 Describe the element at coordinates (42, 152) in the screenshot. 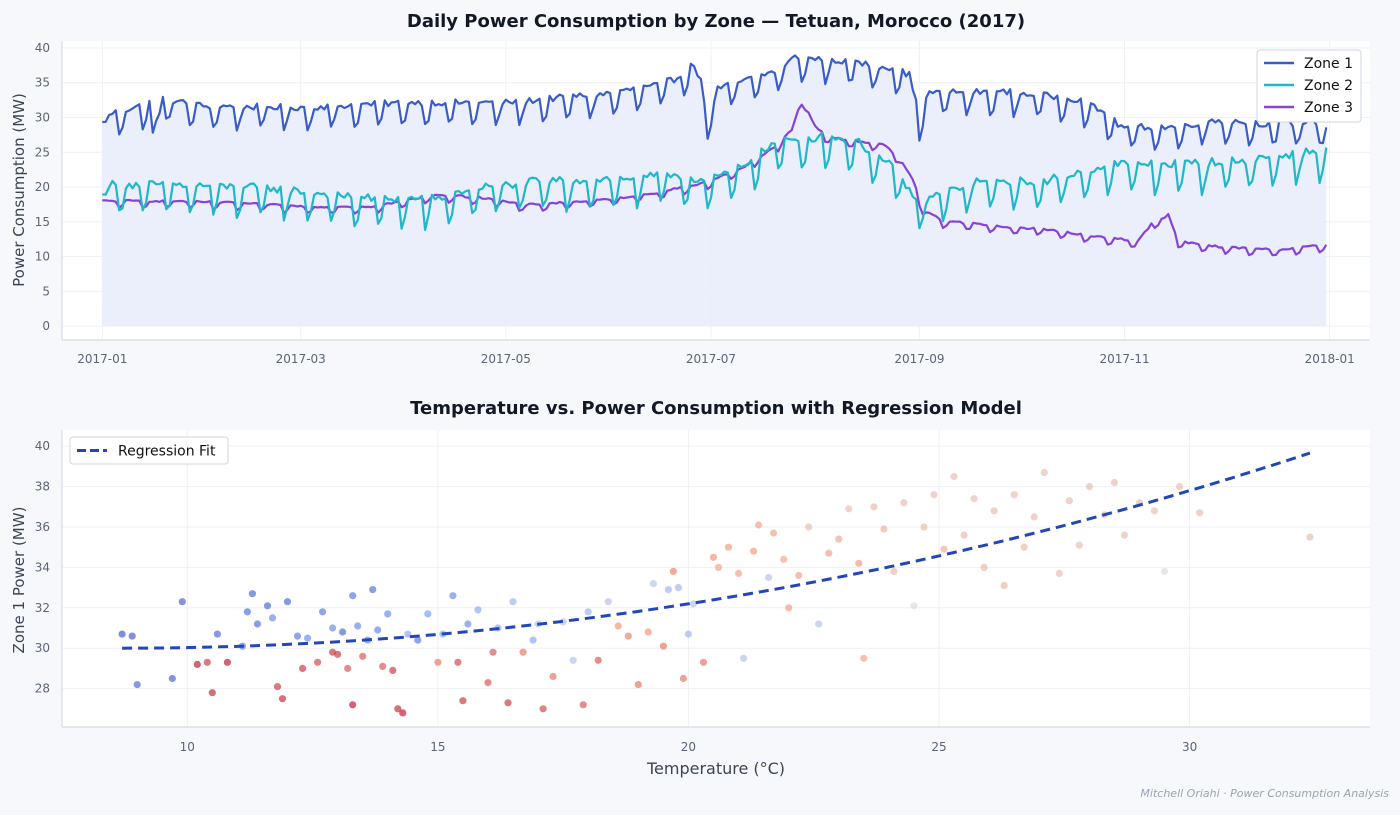

I see `chart1-y-tick-label: 25` at that location.